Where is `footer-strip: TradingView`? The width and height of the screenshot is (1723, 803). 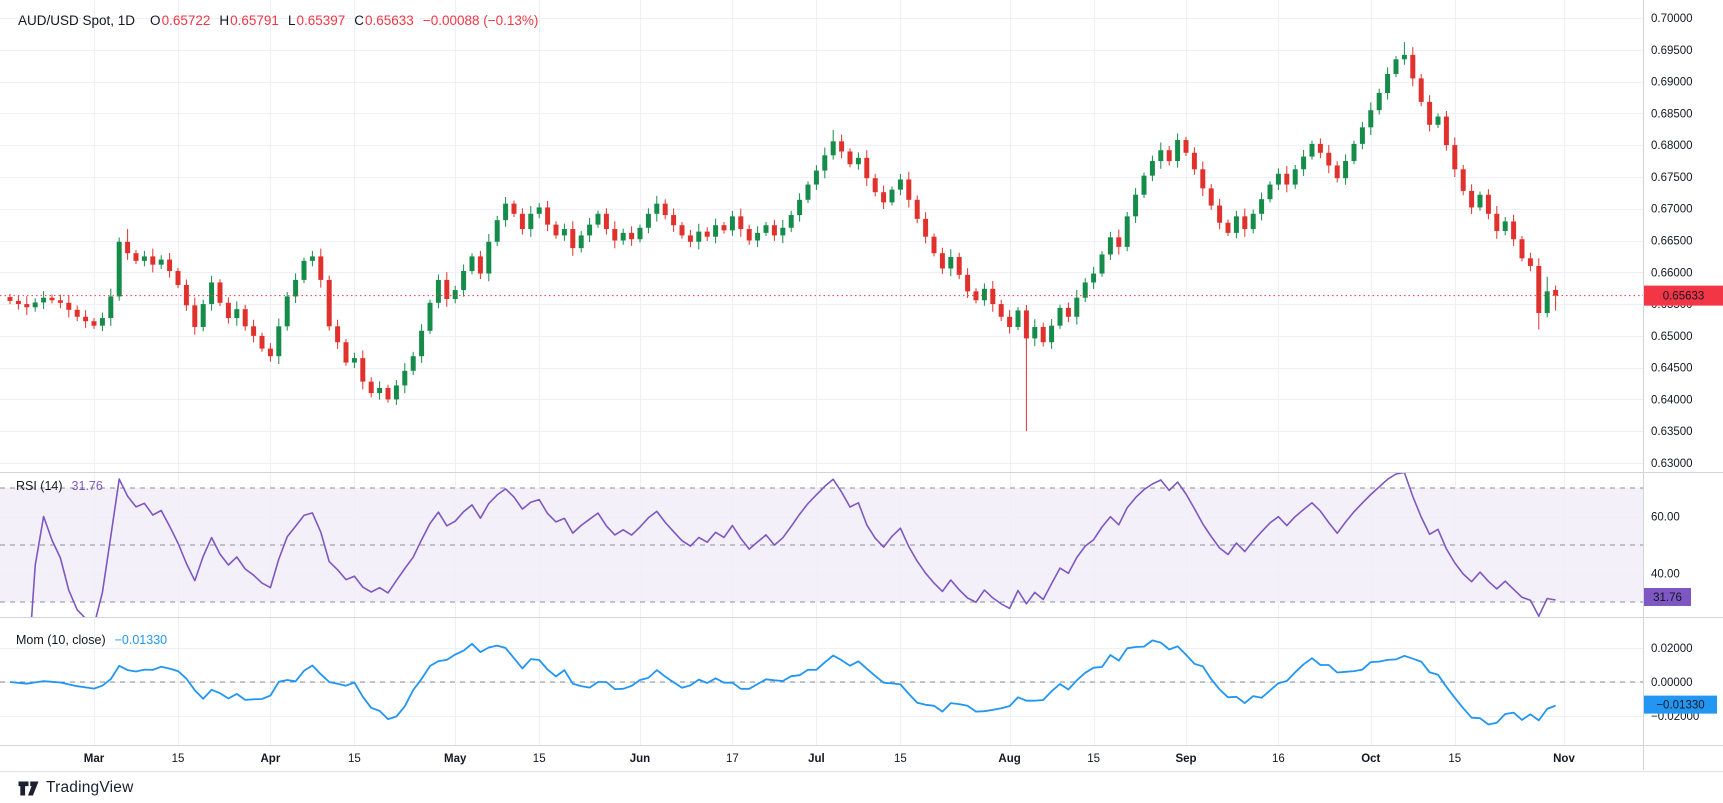
footer-strip: TradingView is located at coordinates (861, 787).